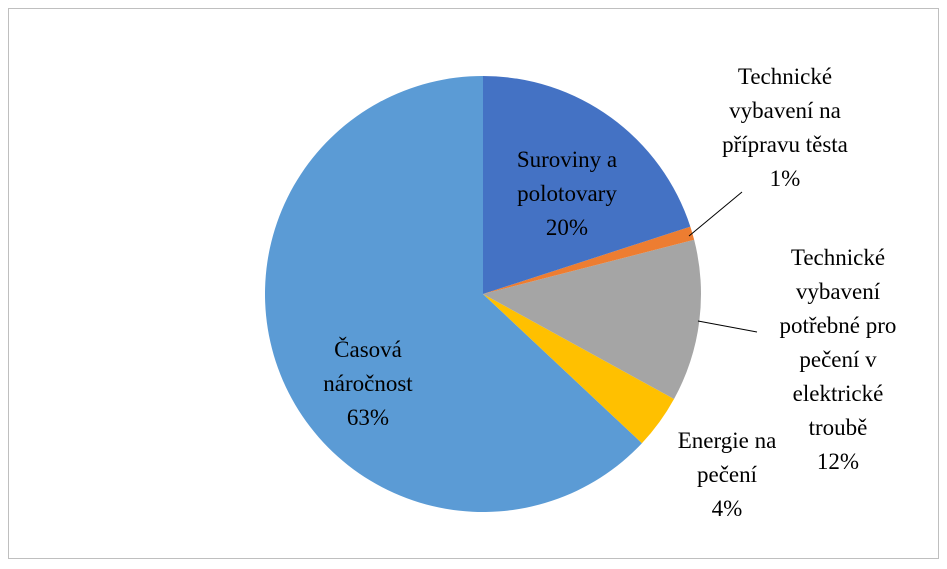 Image resolution: width=947 pixels, height=569 pixels. Describe the element at coordinates (727, 457) in the screenshot. I see `category-label: Energie na pečení` at that location.